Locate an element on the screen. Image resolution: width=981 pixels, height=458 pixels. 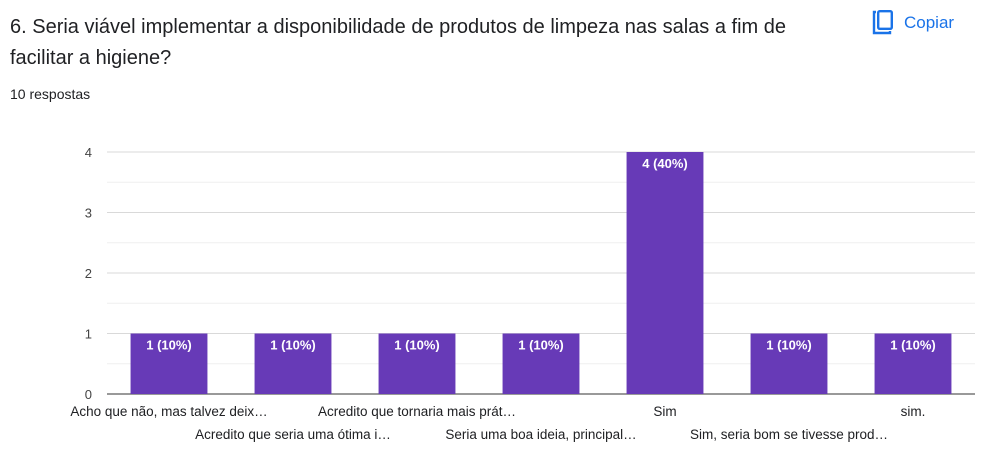
y-axis-ticks: 0 1 2 3 4 is located at coordinates (88, 273).